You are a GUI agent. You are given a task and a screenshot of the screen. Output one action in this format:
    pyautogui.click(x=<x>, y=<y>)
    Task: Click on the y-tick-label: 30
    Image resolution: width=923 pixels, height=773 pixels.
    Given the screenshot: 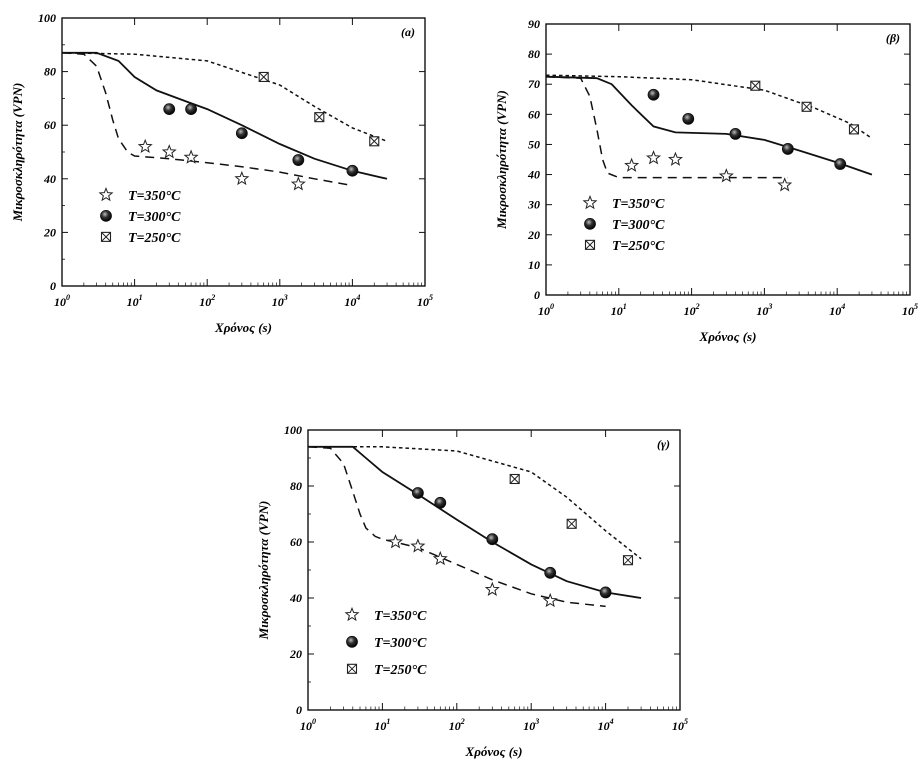 What is the action you would take?
    pyautogui.click(x=533, y=205)
    